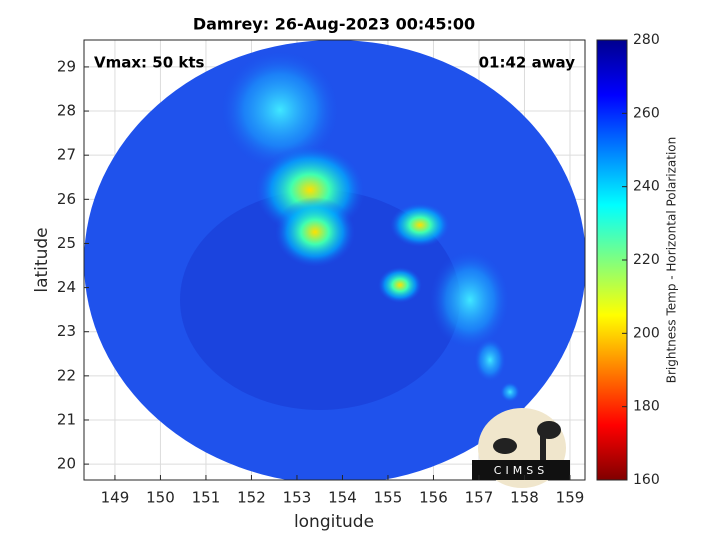 Image resolution: width=720 pixels, height=540 pixels. I want to click on x-tick-label: 156, so click(433, 498).